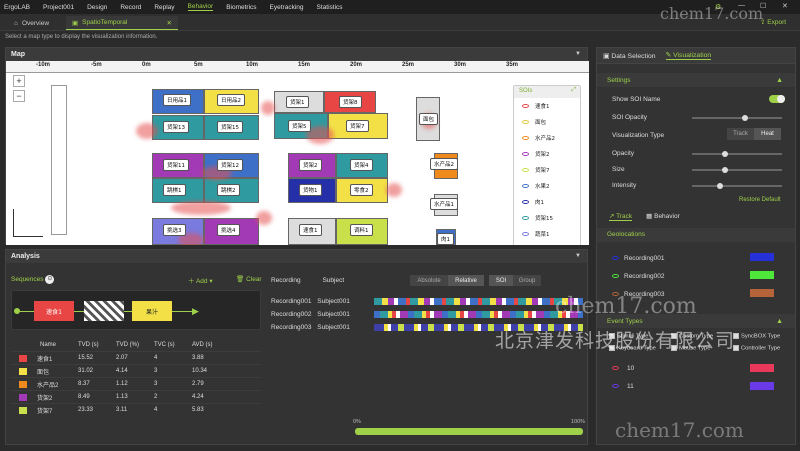  I want to click on shelf-label: 货架11, so click(176, 165).